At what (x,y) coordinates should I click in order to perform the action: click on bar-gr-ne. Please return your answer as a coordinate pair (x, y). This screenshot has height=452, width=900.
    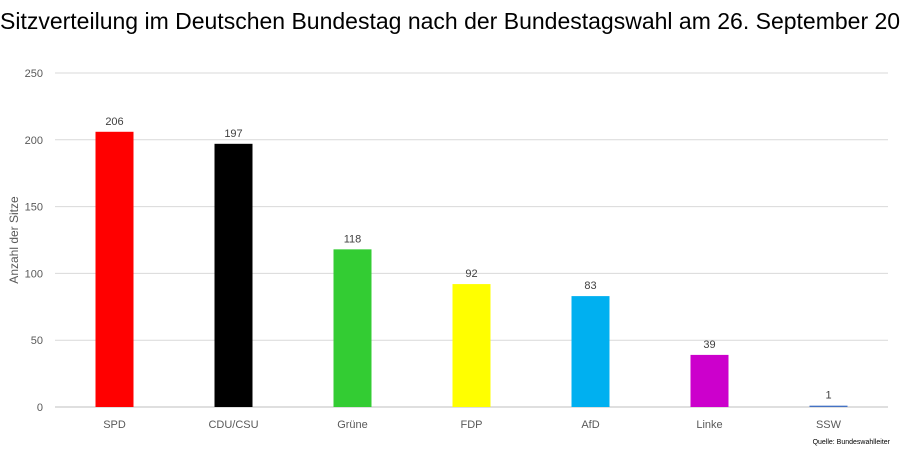
    Looking at the image, I should click on (352, 328).